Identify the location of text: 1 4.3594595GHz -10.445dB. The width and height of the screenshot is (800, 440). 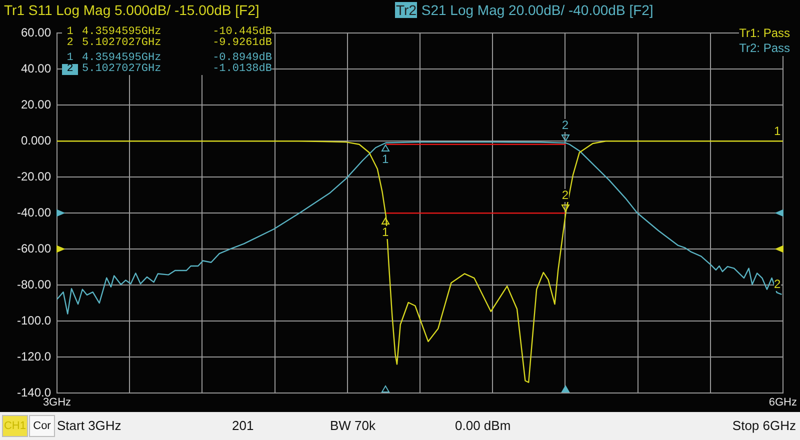
(169, 32).